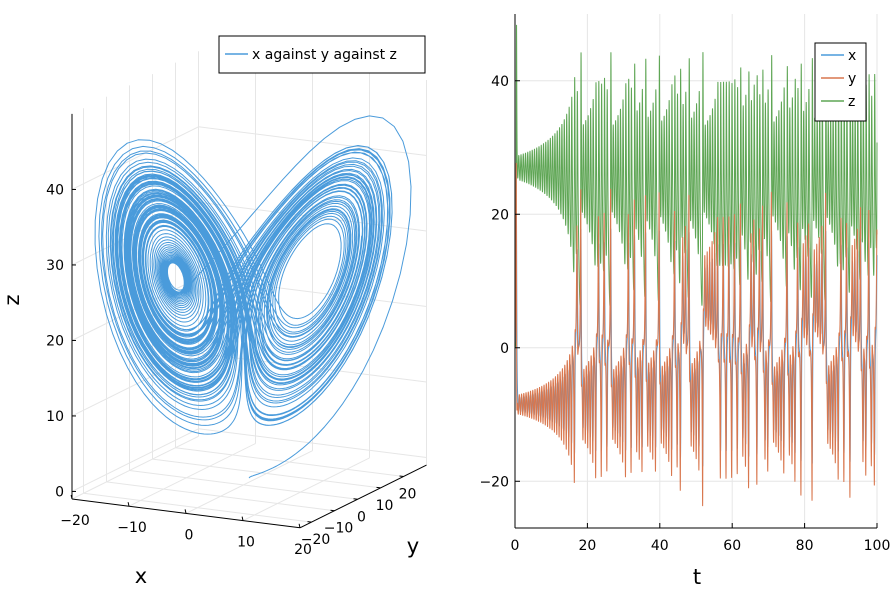  What do you see at coordinates (732, 546) in the screenshot?
I see `t-tick-label: 60` at bounding box center [732, 546].